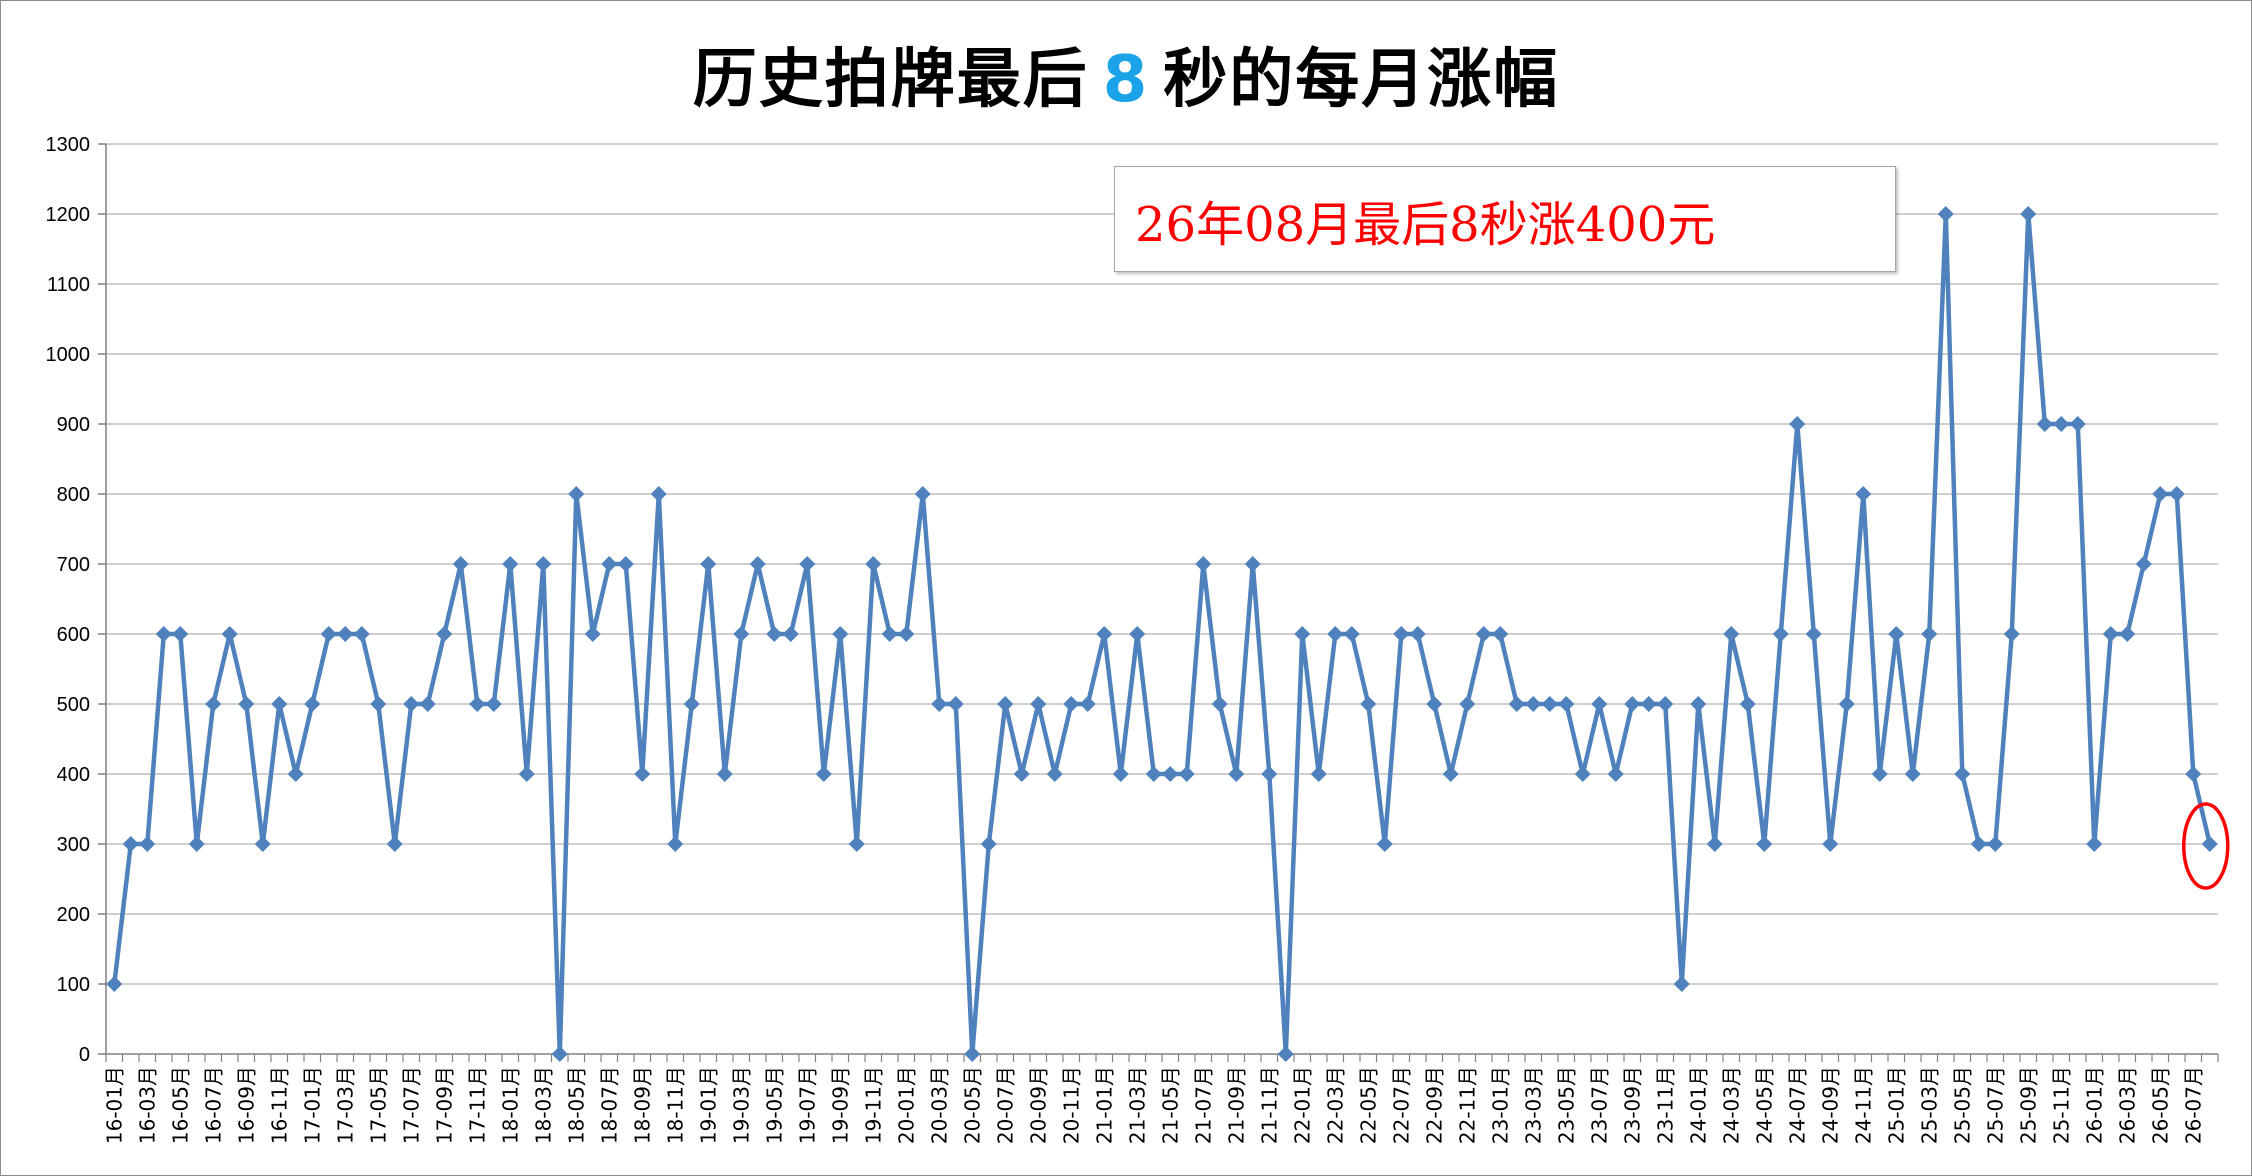 The height and width of the screenshot is (1176, 2252). What do you see at coordinates (73, 985) in the screenshot?
I see `y-tick-label: 100` at bounding box center [73, 985].